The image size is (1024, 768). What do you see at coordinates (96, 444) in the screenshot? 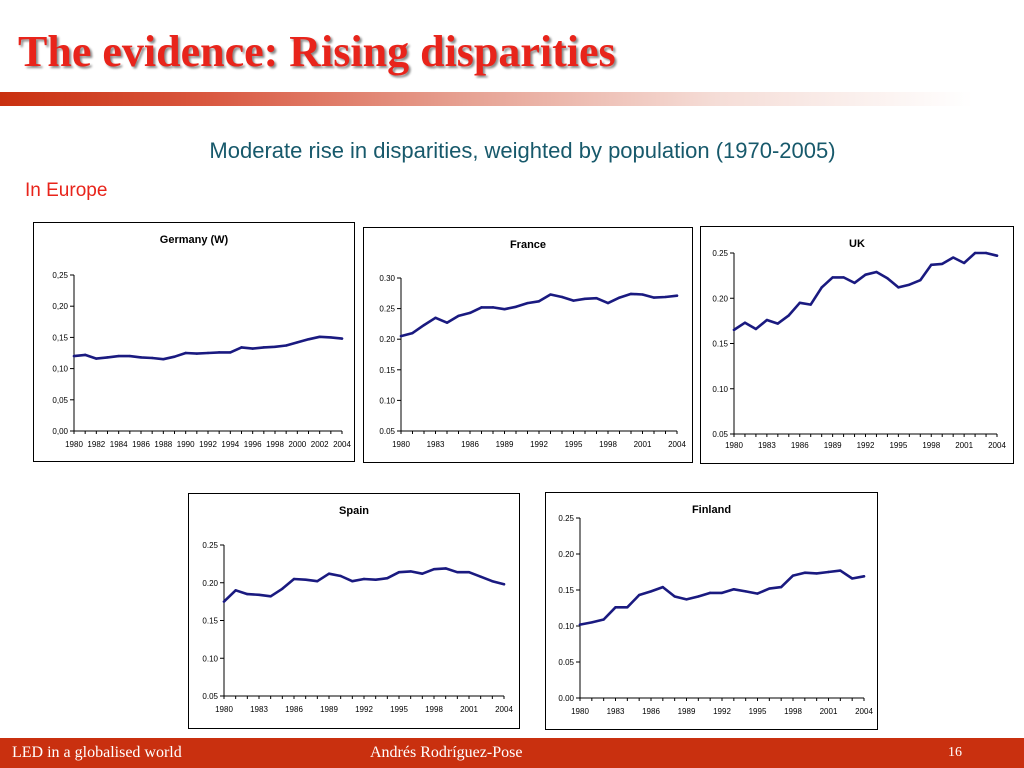
I see `x-tick-label: 1982` at bounding box center [96, 444].